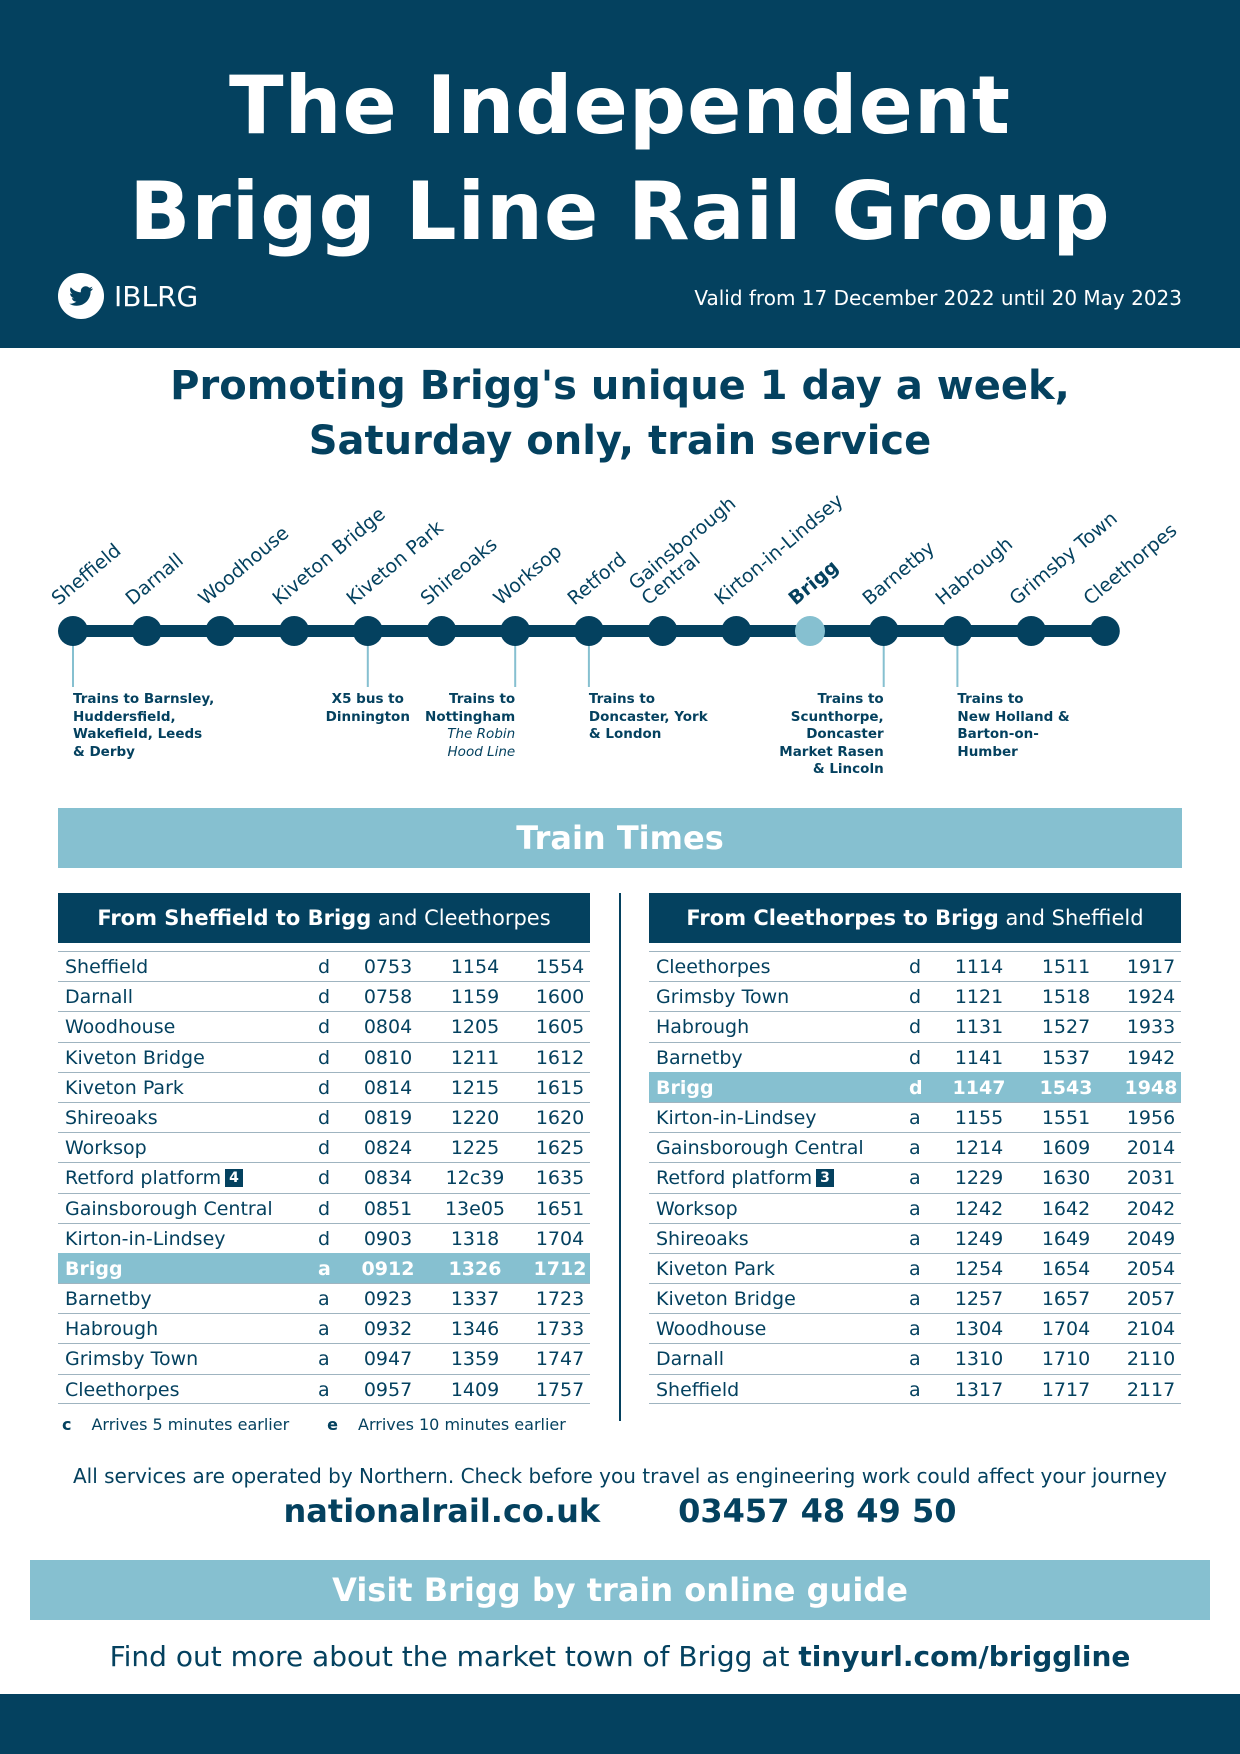 The image size is (1240, 1754). I want to click on time-cell: 1612, so click(560, 1057).